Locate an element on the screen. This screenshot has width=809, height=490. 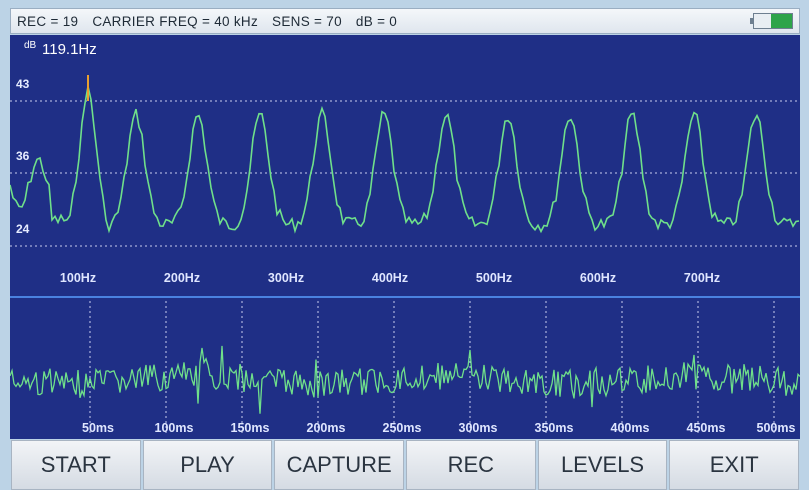
y-tick-label: 43 is located at coordinates (23, 84).